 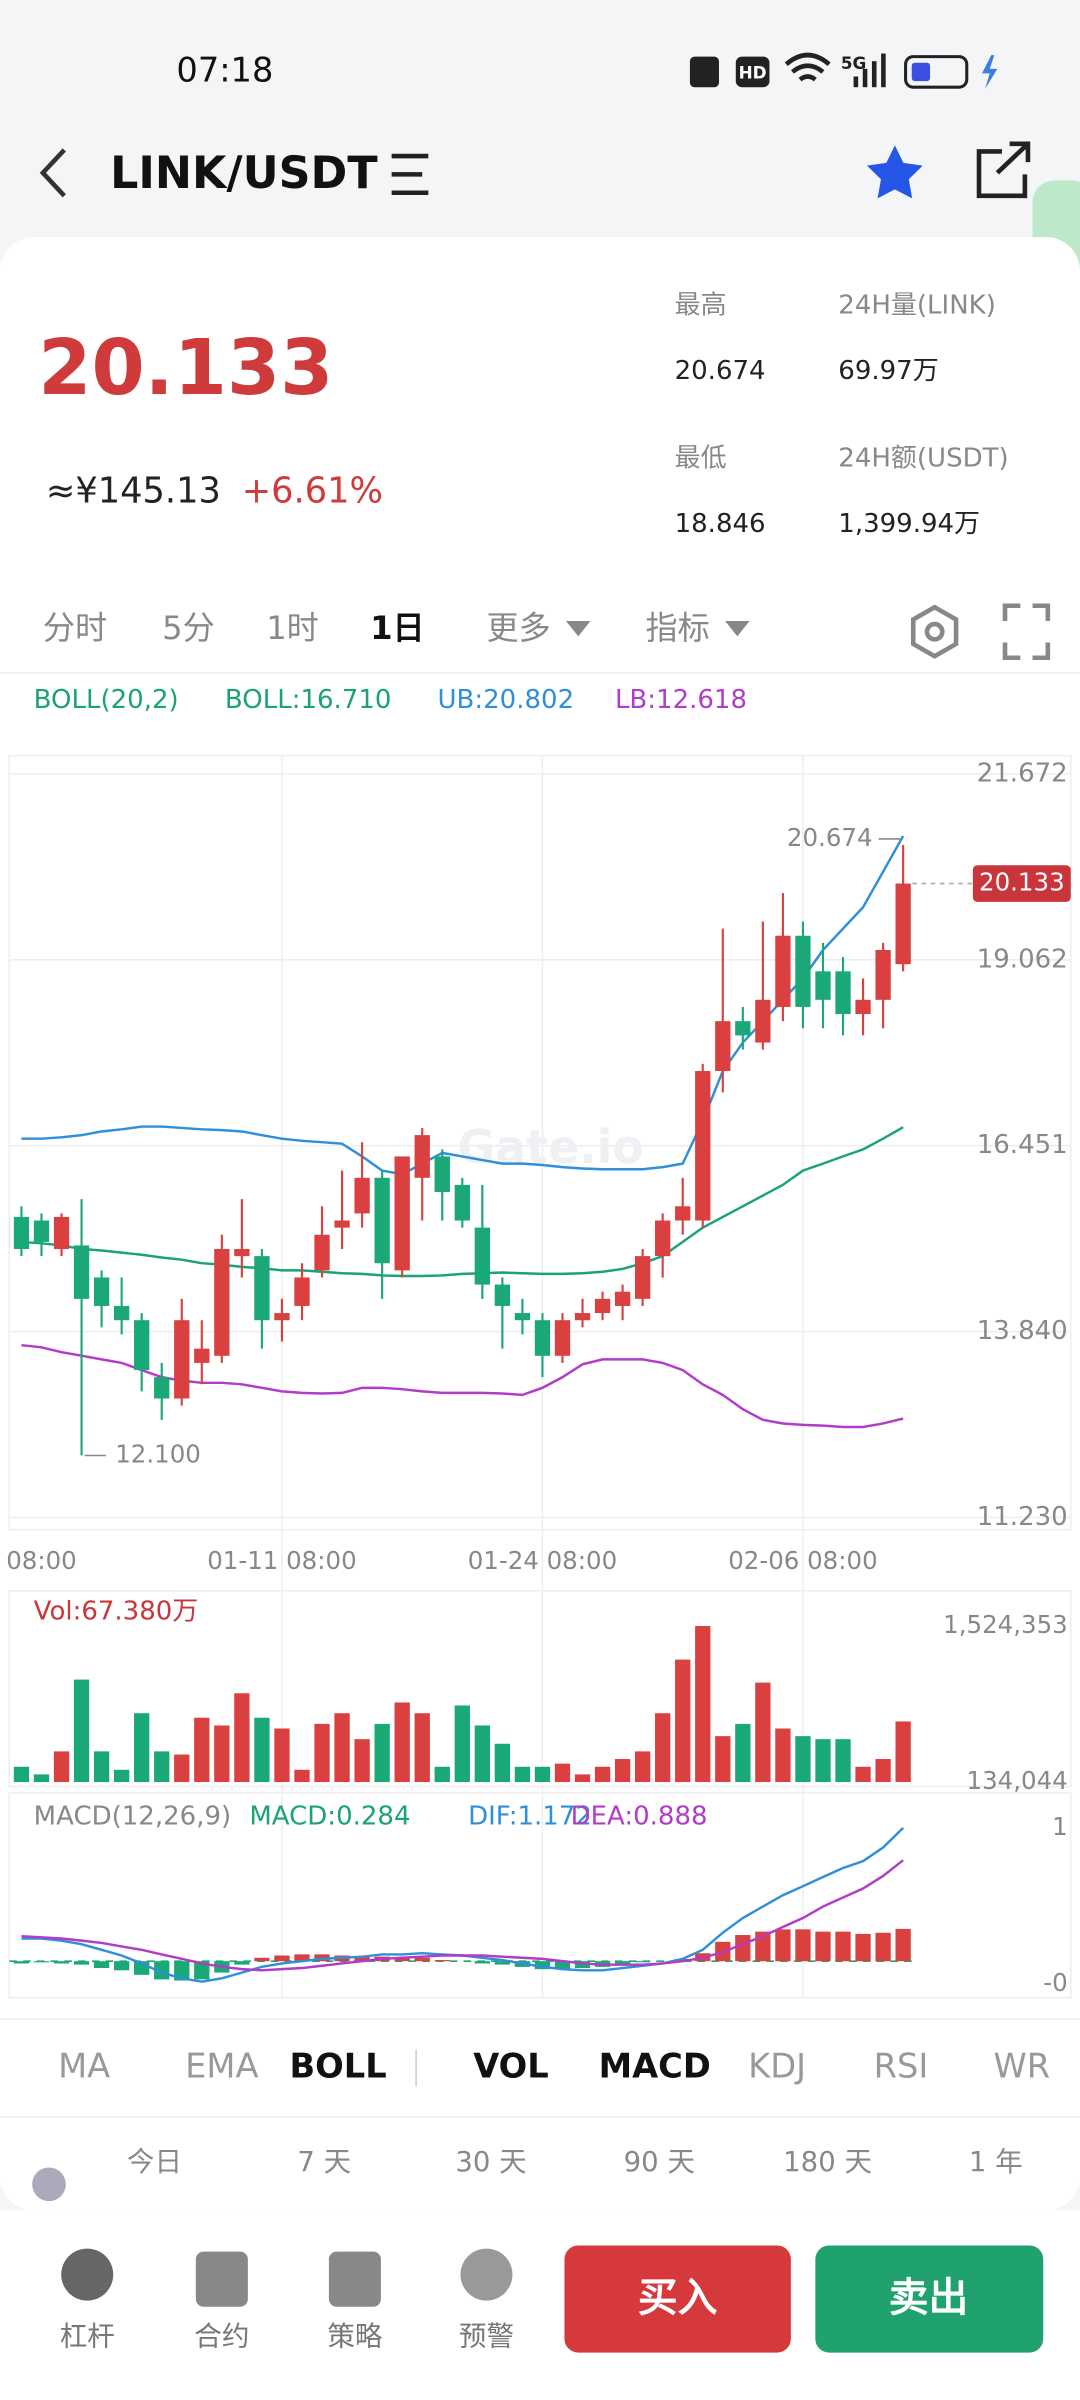 What do you see at coordinates (1005, 1624) in the screenshot?
I see `y-tick-label: 1,524,353` at bounding box center [1005, 1624].